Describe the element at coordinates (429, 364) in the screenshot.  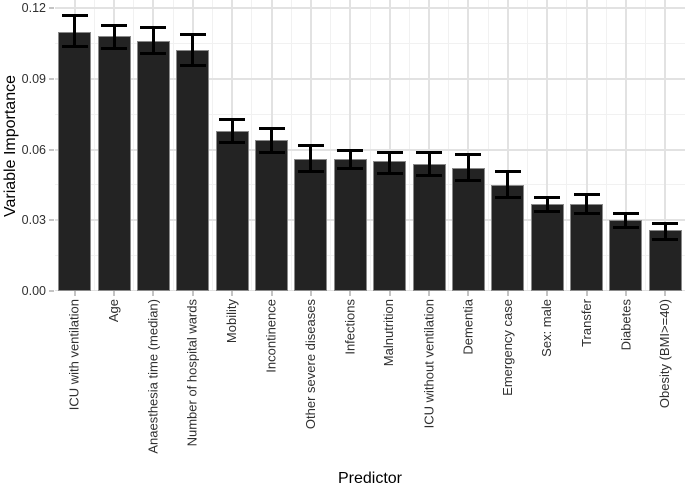
I see `x-category-label: ICU without ventilation` at that location.